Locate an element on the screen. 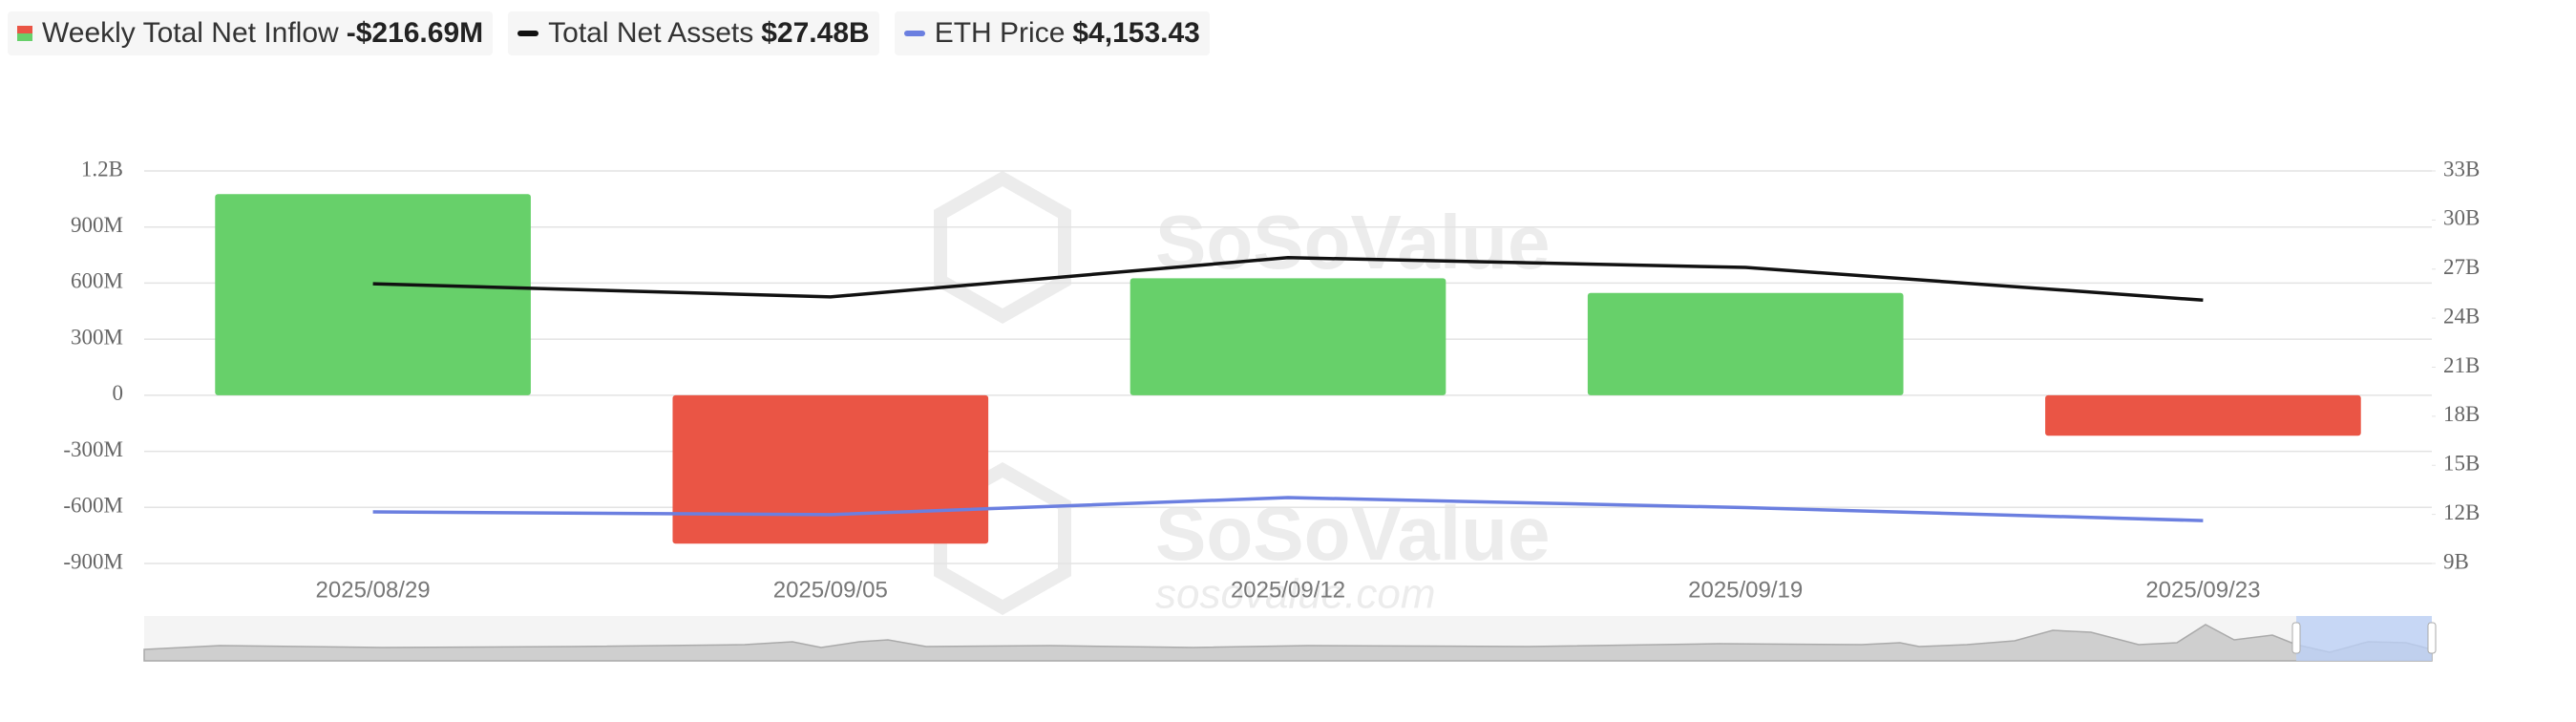  legend-value: -$216.69M is located at coordinates (415, 33).